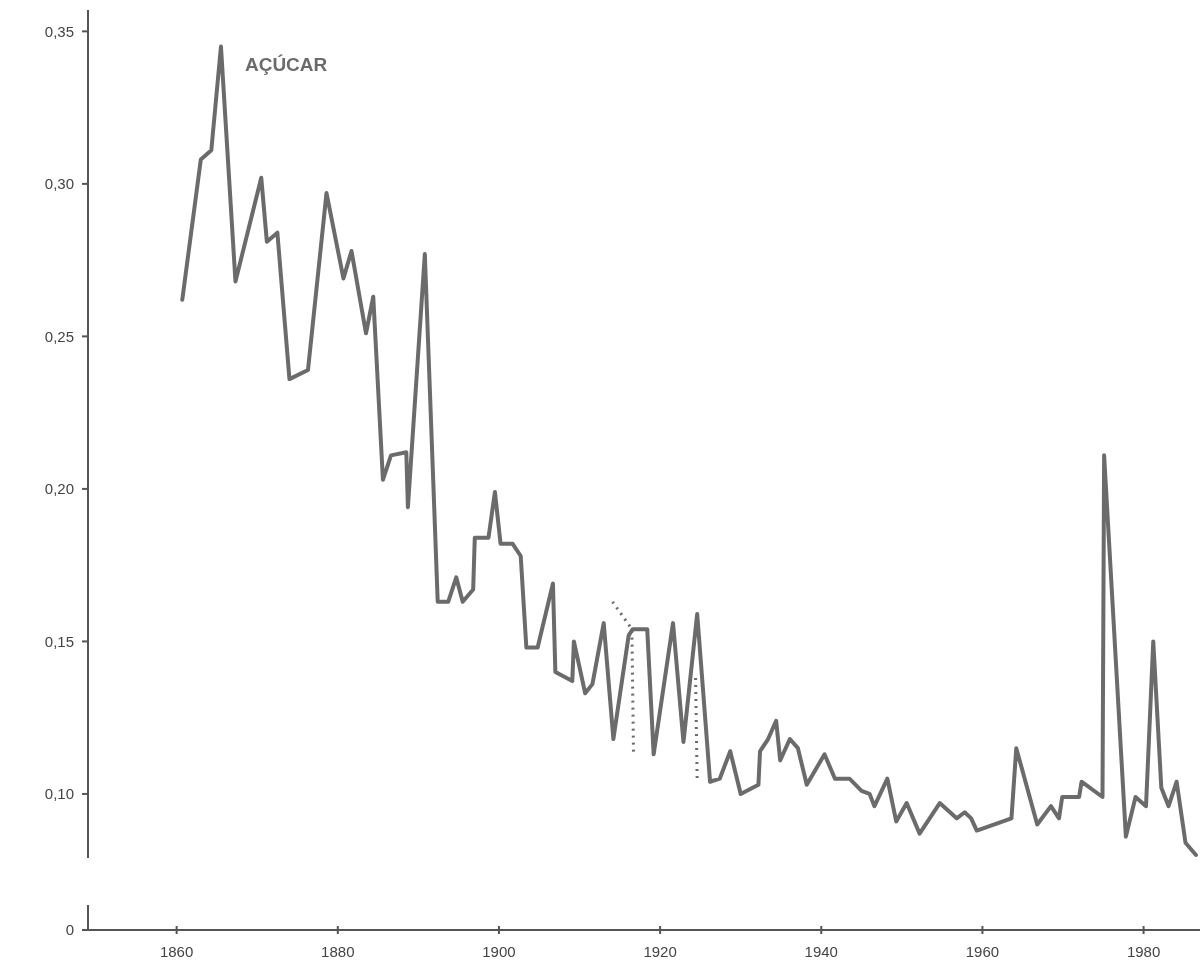  I want to click on y-tick-label: 0,20, so click(59, 489).